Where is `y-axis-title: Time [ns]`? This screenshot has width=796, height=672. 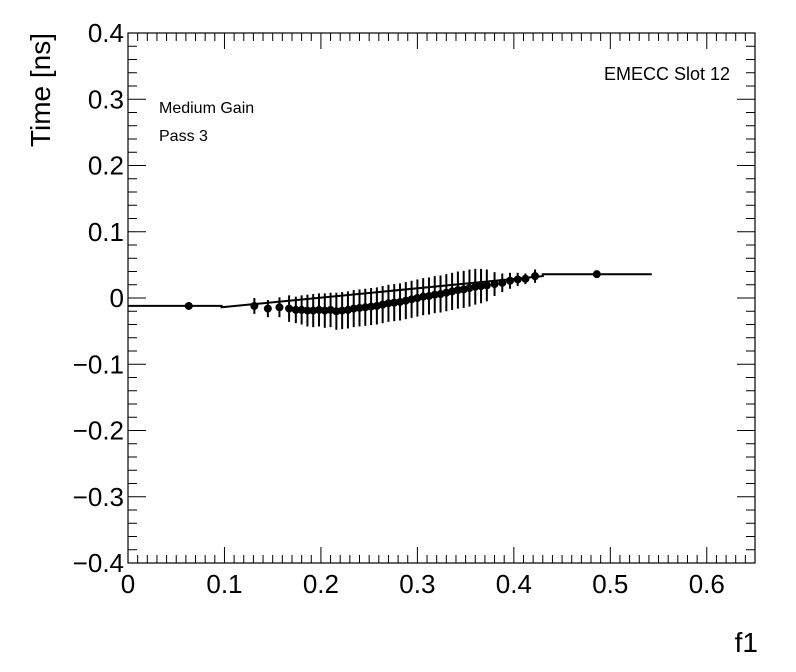
y-axis-title: Time [ns] is located at coordinates (40, 90).